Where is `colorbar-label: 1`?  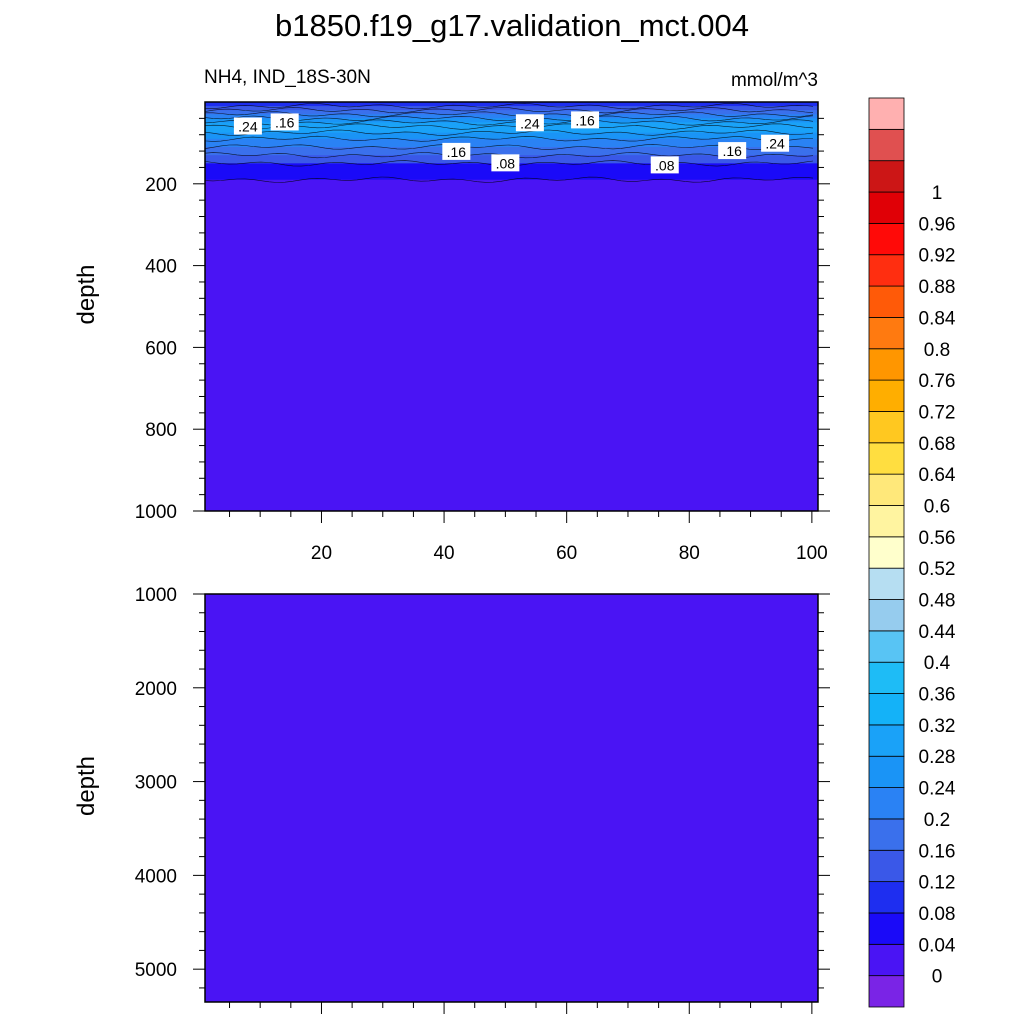 colorbar-label: 1 is located at coordinates (937, 193).